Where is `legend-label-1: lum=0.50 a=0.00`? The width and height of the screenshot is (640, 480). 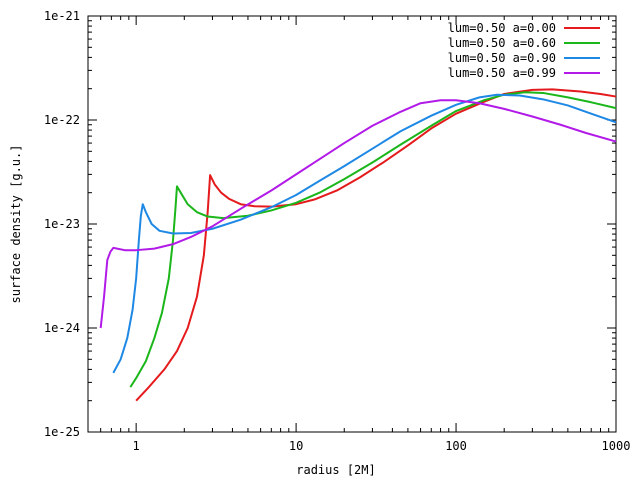
legend-label-1: lum=0.50 a=0.00 is located at coordinates (502, 28).